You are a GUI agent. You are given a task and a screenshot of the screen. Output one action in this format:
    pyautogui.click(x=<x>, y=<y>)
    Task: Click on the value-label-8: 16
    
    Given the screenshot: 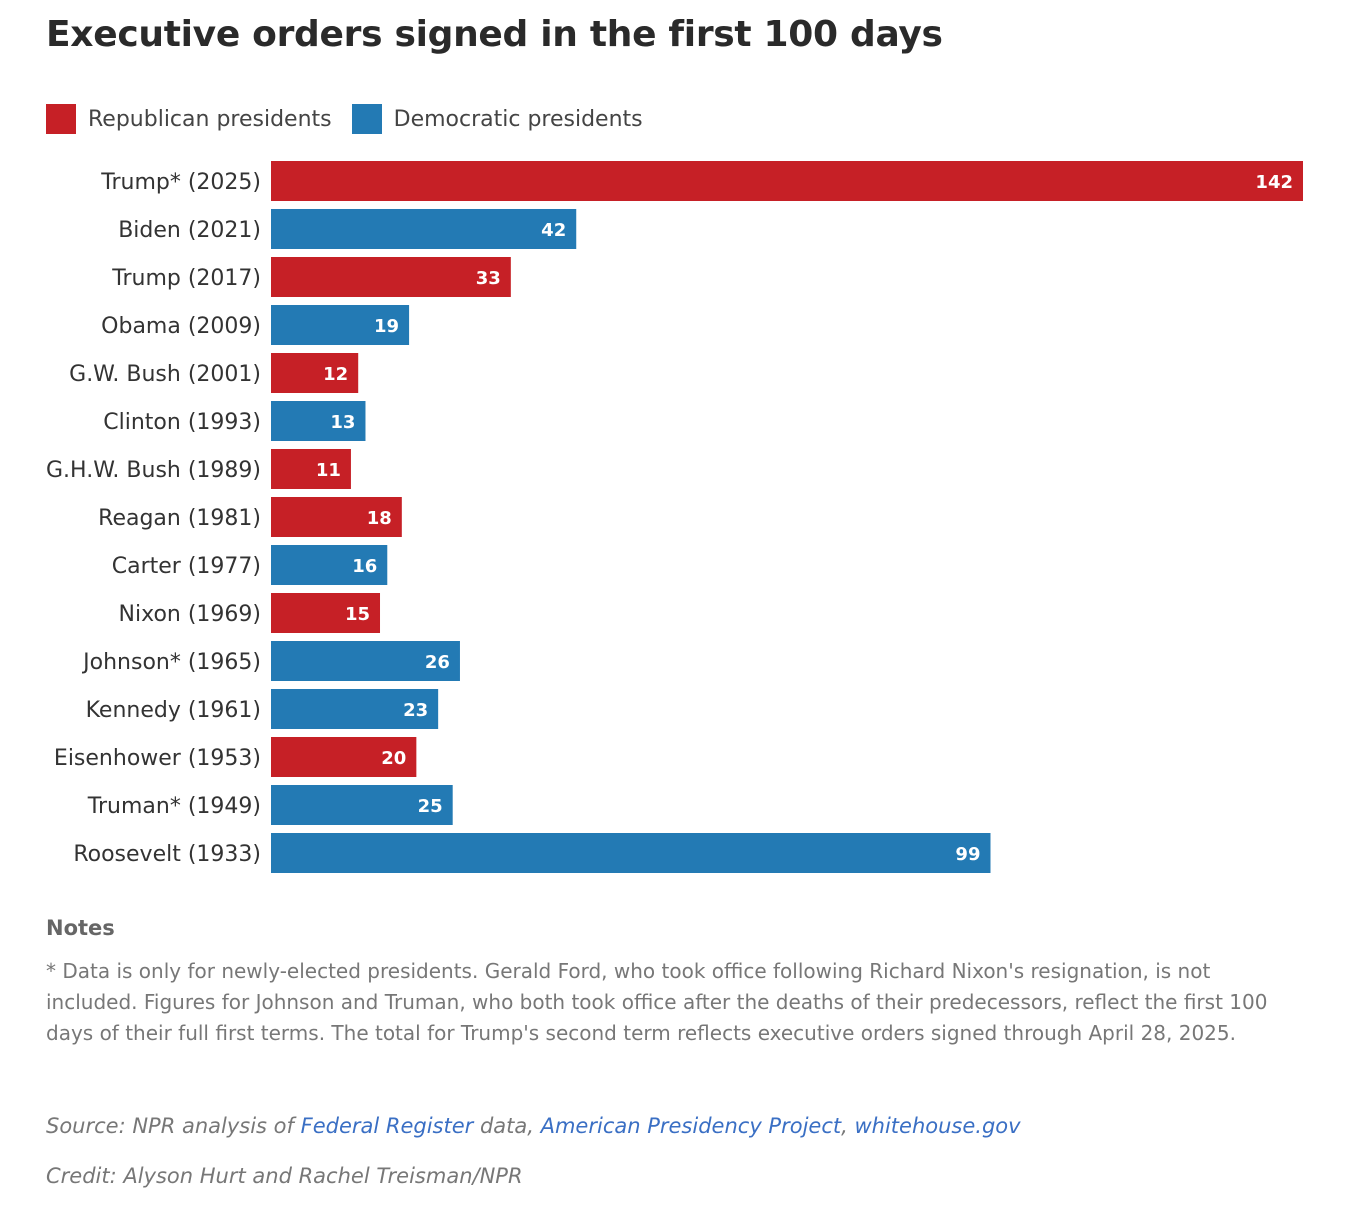 What is the action you would take?
    pyautogui.click(x=364, y=566)
    